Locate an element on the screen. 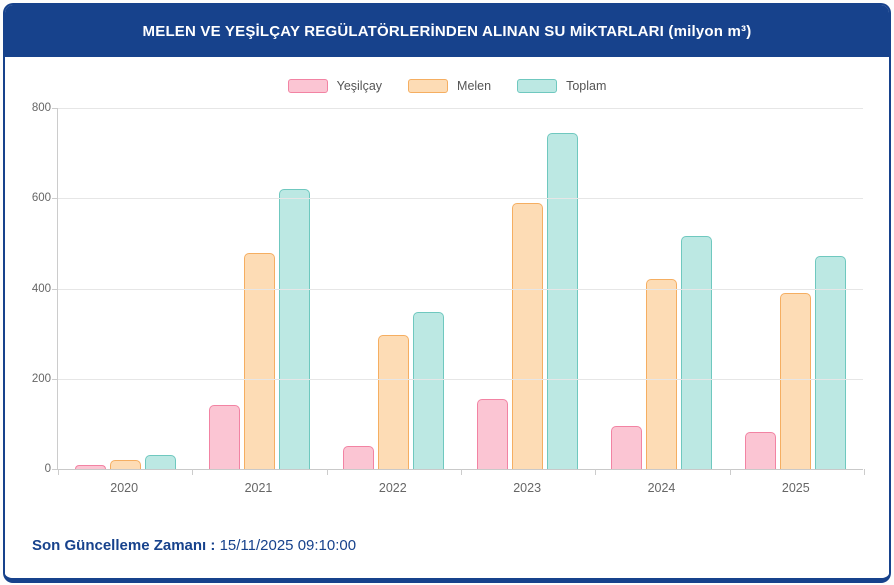 The height and width of the screenshot is (585, 894). bar-toplam-2024 is located at coordinates (697, 352).